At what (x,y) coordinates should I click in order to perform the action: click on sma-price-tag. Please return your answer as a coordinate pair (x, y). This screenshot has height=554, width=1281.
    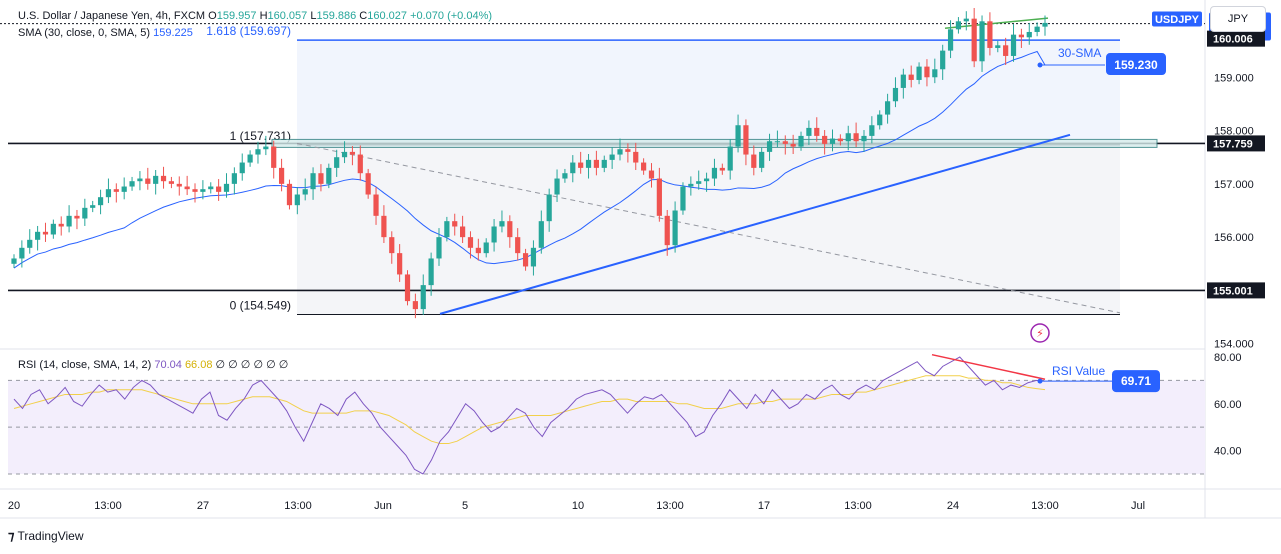
    Looking at the image, I should click on (1136, 64).